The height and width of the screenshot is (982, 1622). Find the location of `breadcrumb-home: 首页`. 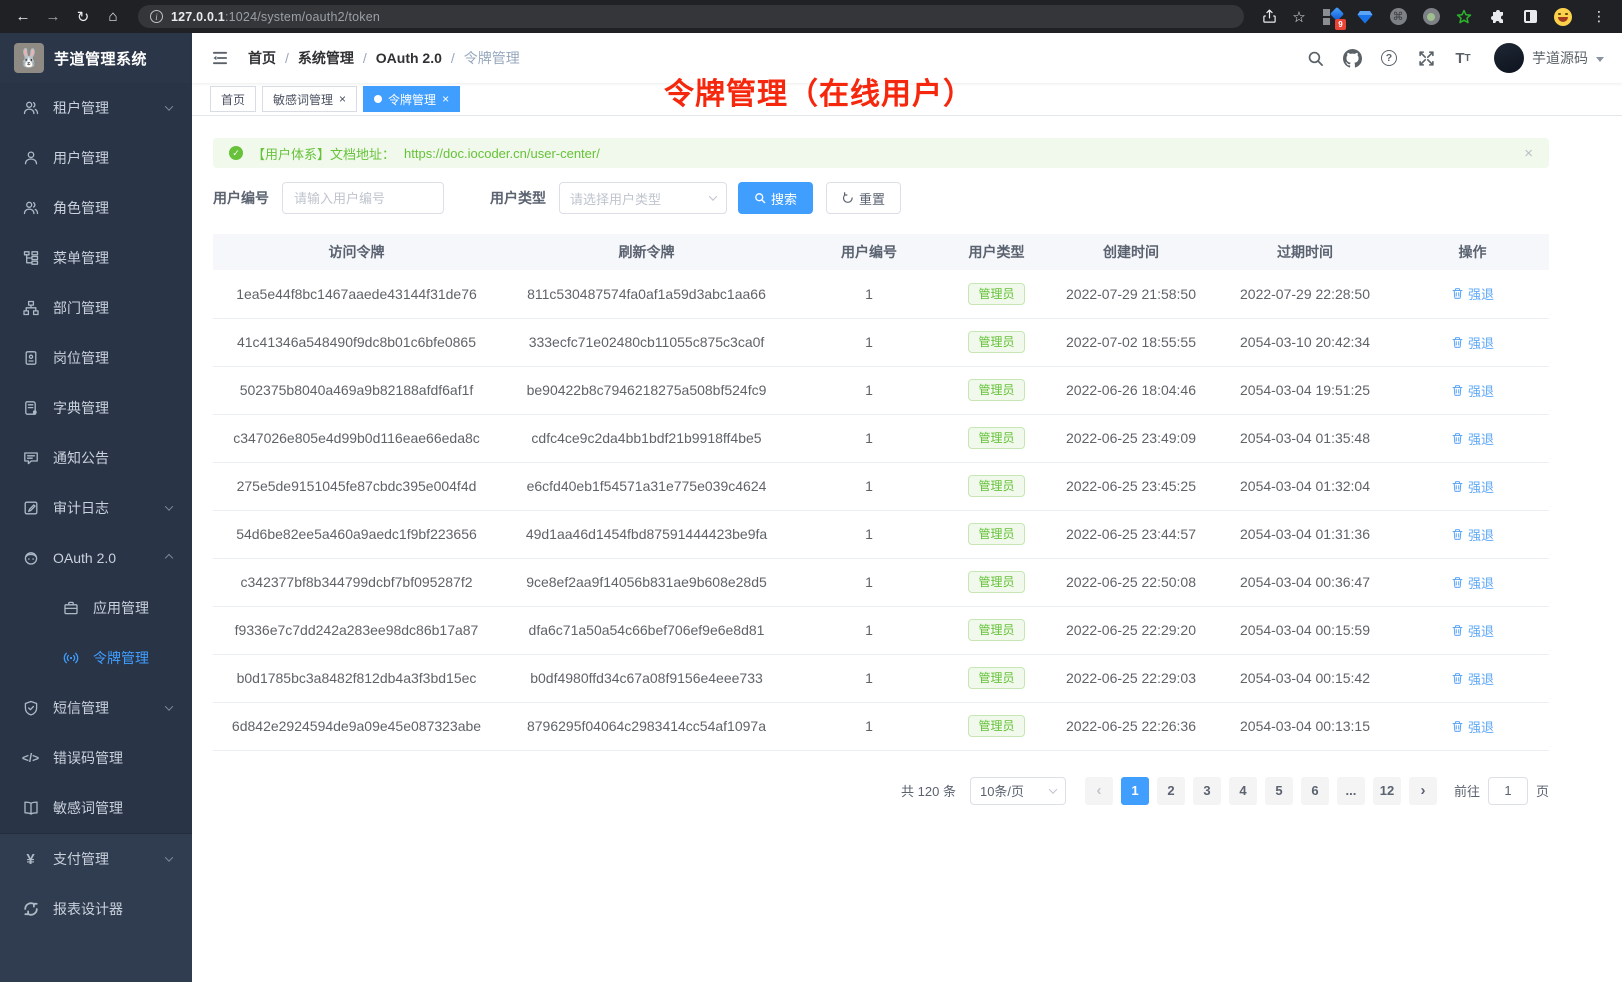

breadcrumb-home: 首页 is located at coordinates (262, 58).